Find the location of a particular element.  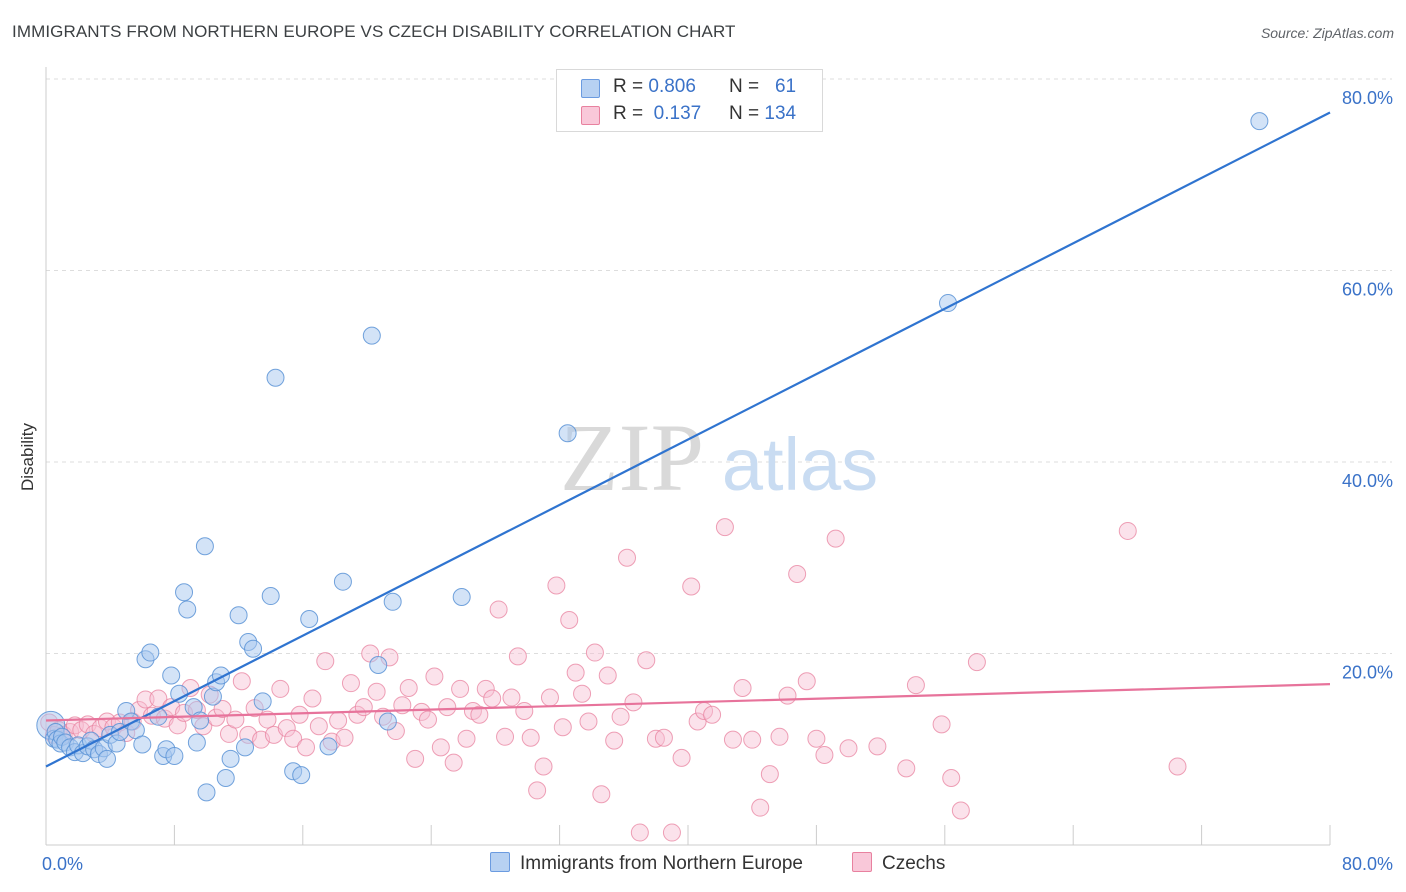

legend-label-czechs: Czechs is located at coordinates (914, 863).